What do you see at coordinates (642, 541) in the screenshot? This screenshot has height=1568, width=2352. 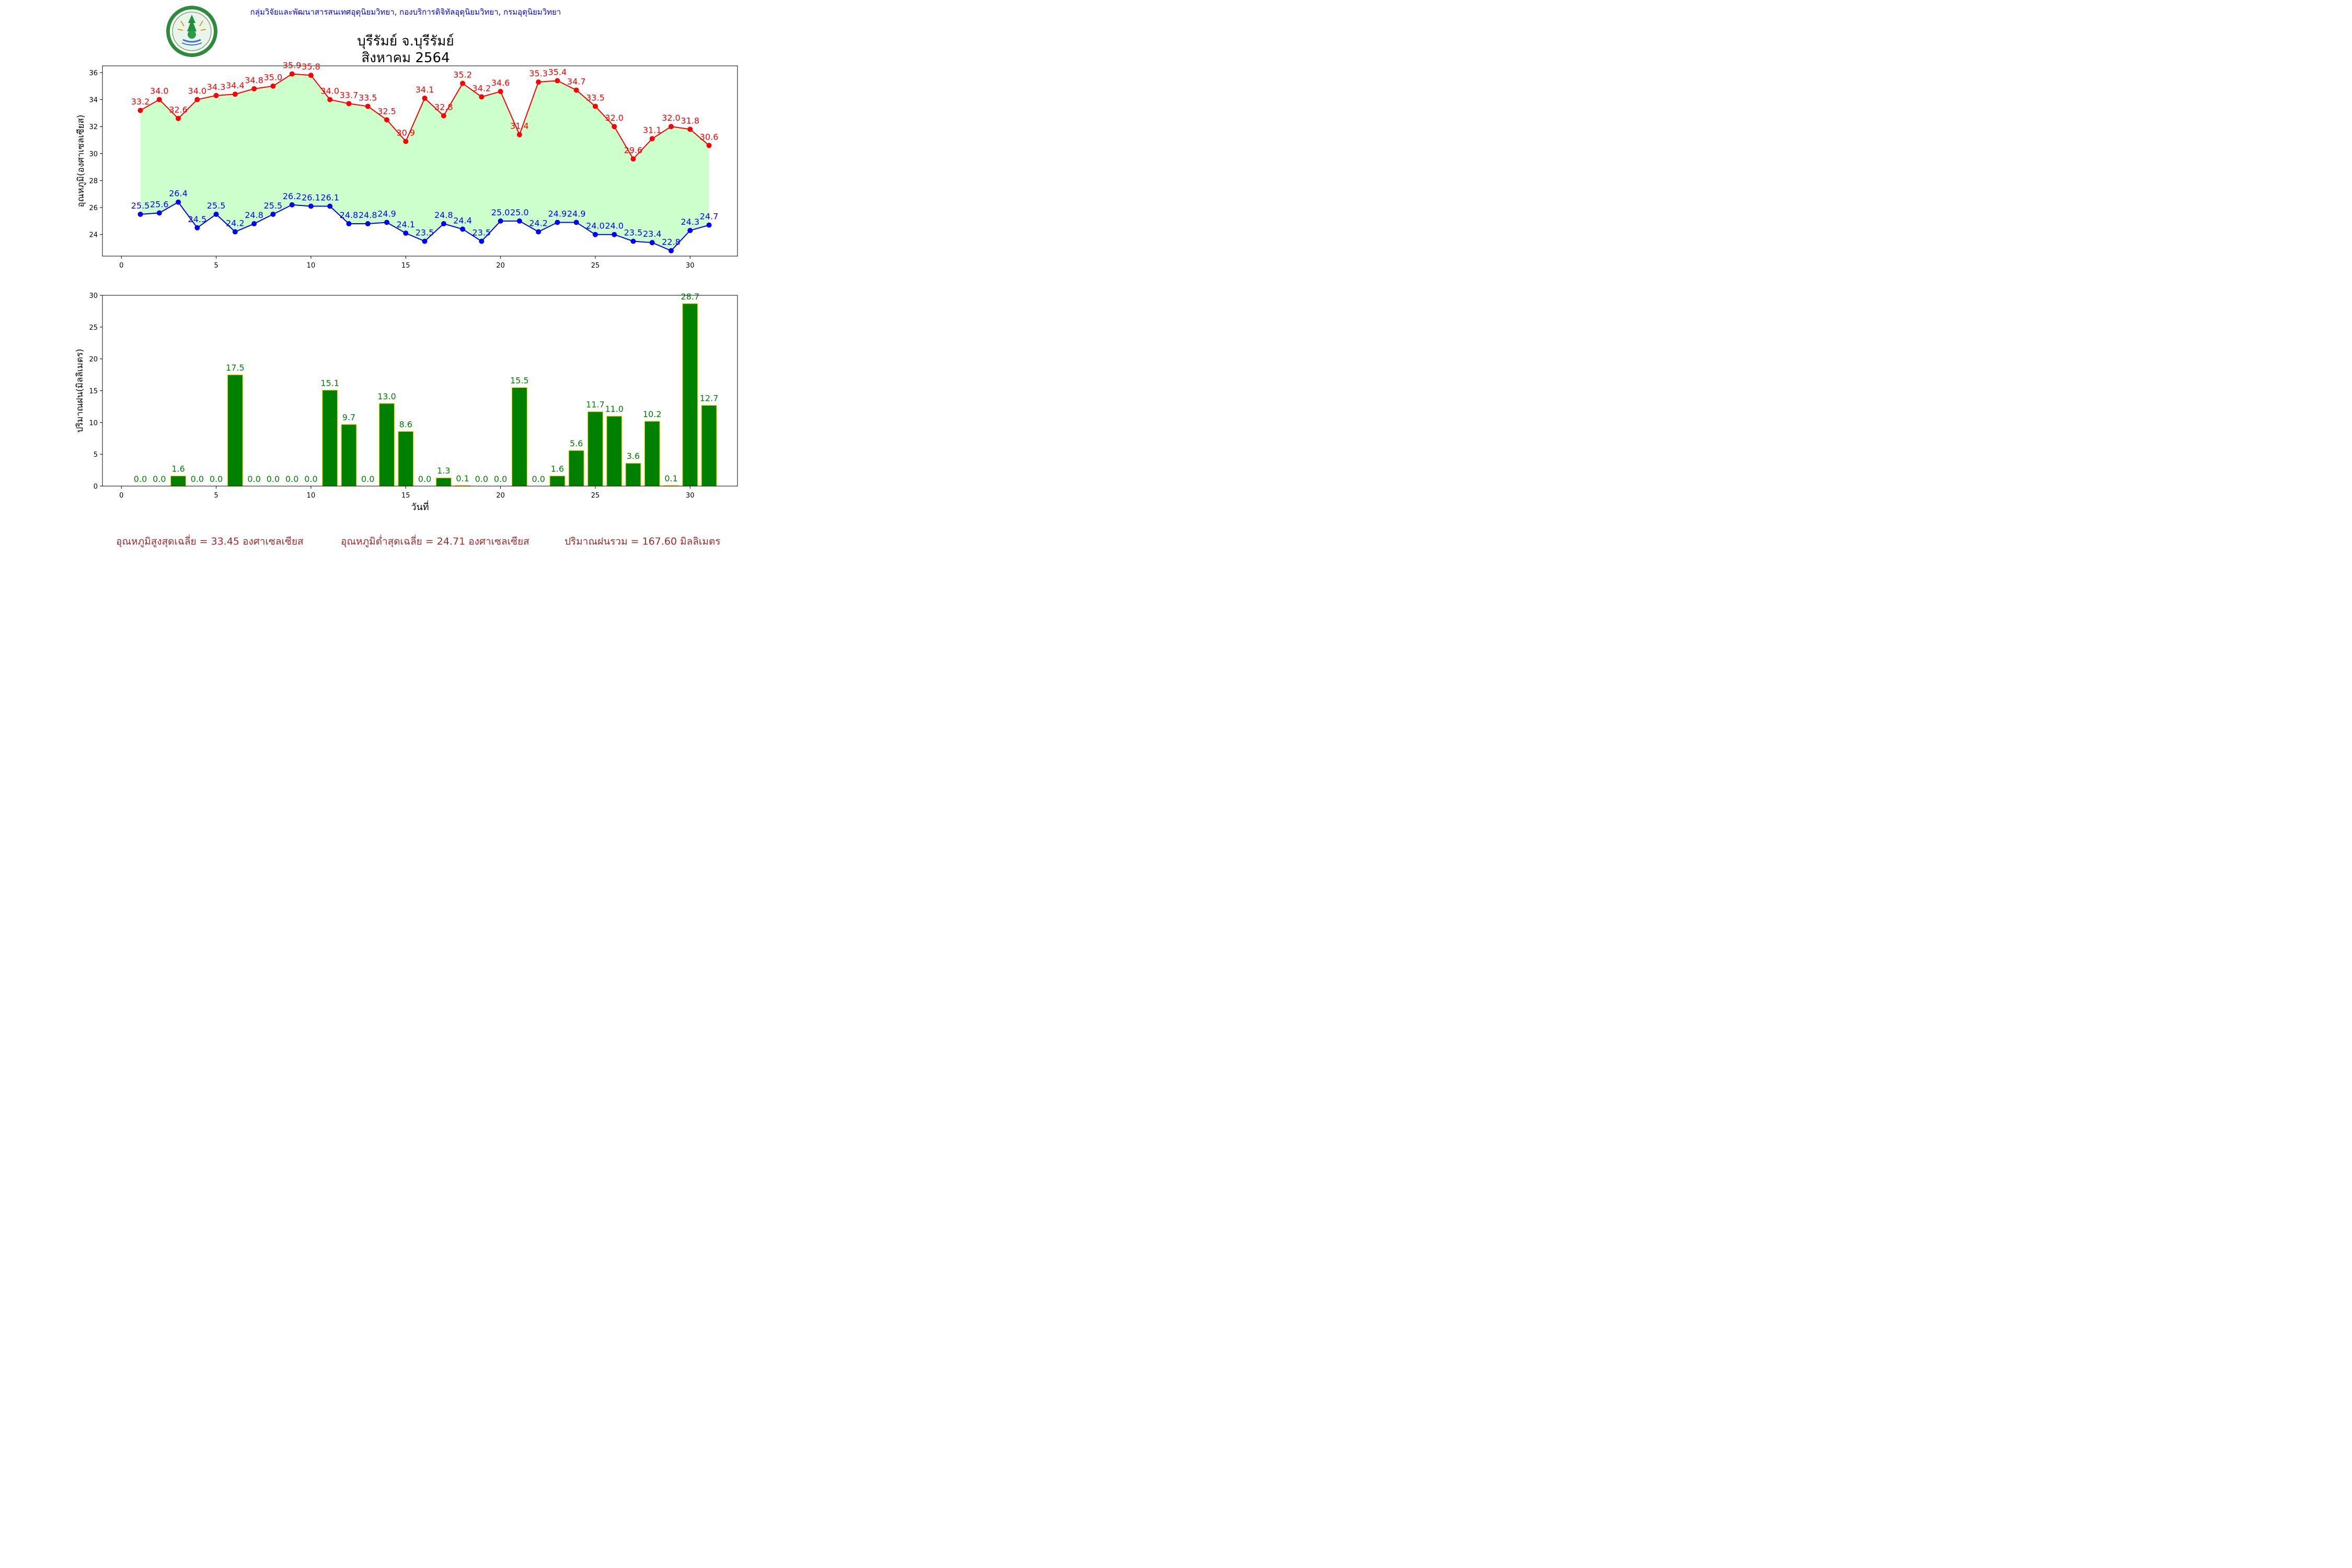 I see `footer-total-rain: ปริมาณฝนรวม = 167.60 มิลลิเมตร` at bounding box center [642, 541].